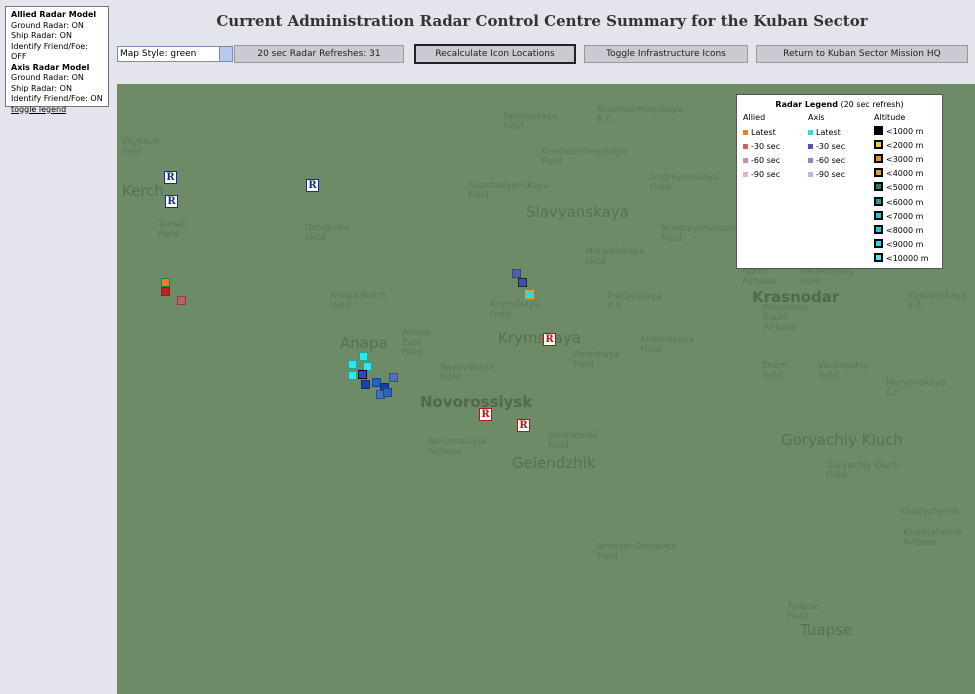  I want to click on axis-legend-item: -30 sec, so click(826, 146).